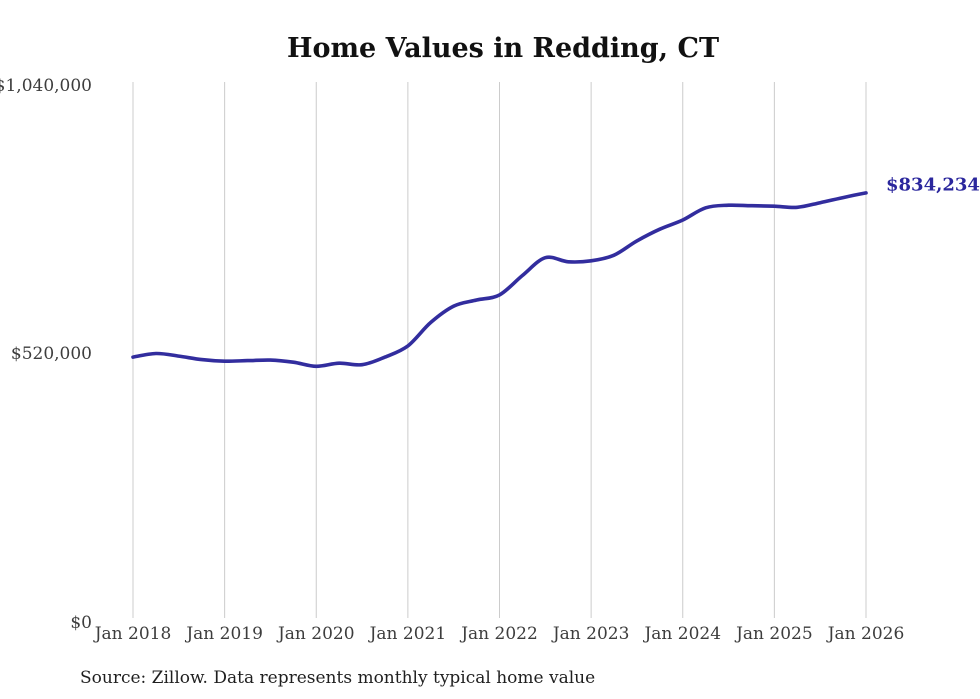 The height and width of the screenshot is (699, 980). What do you see at coordinates (774, 634) in the screenshot?
I see `x-tick-jan-2025: Jan 2025` at bounding box center [774, 634].